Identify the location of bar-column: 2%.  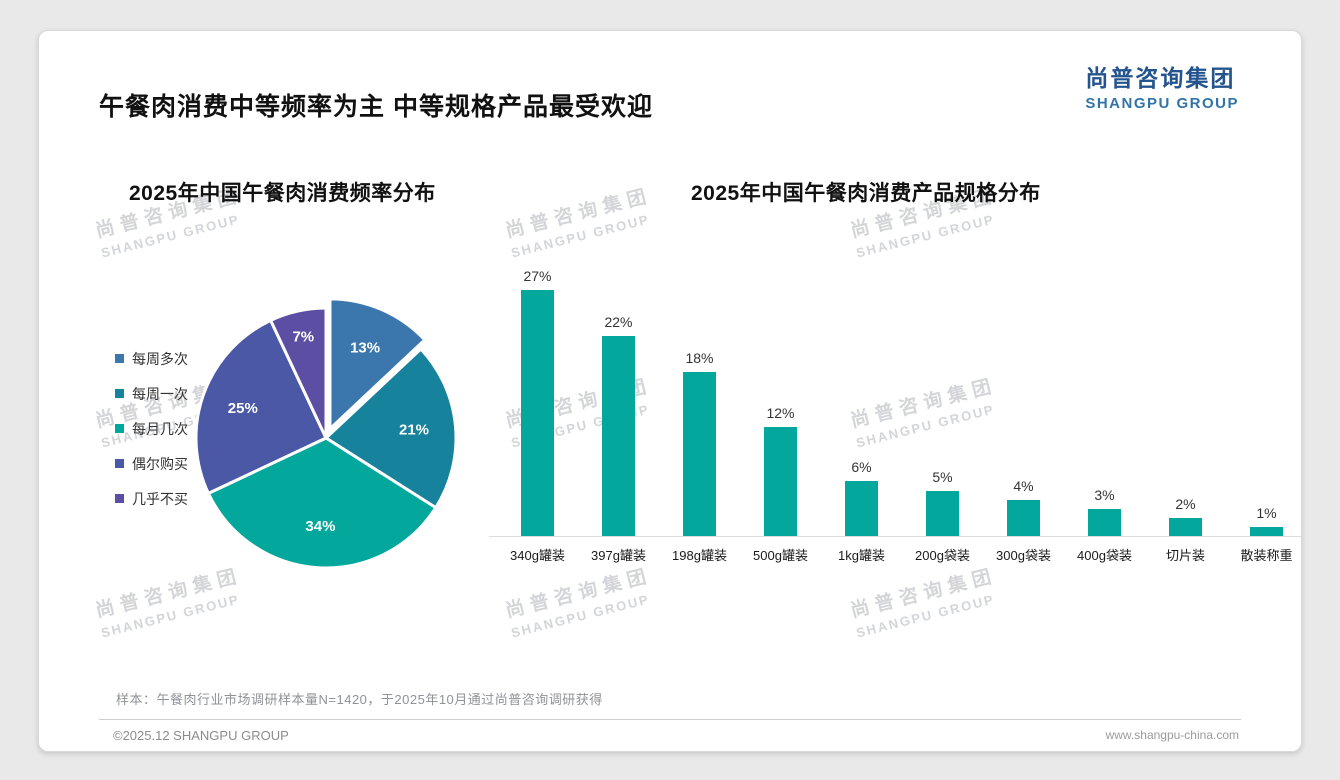
(1185, 516).